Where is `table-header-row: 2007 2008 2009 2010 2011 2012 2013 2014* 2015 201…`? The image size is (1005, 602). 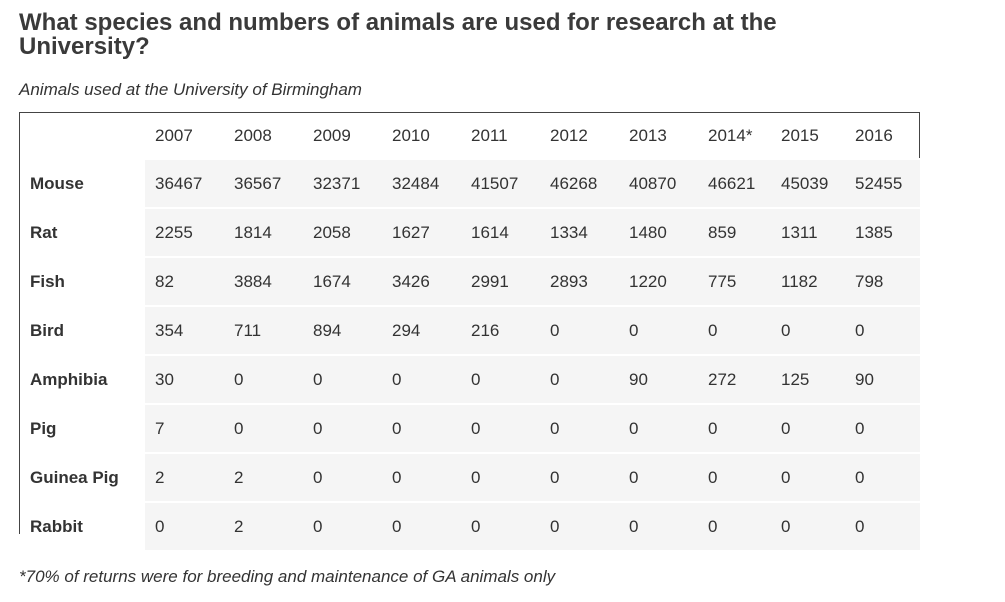
table-header-row: 2007 2008 2009 2010 2011 2012 2013 2014* 2015 201… is located at coordinates (470, 136).